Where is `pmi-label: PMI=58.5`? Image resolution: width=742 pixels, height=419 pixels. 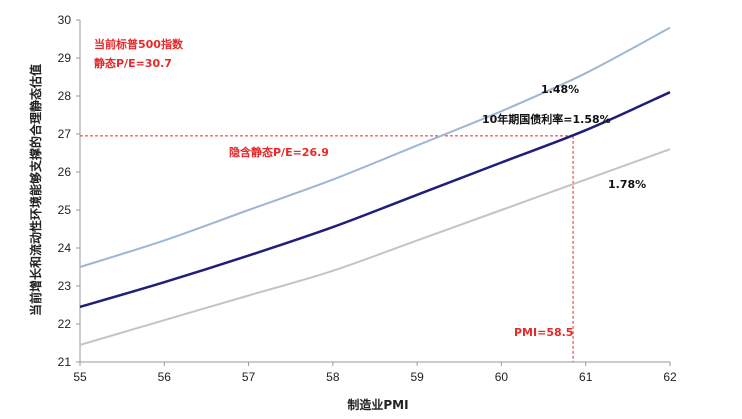
pmi-label: PMI=58.5 is located at coordinates (543, 332).